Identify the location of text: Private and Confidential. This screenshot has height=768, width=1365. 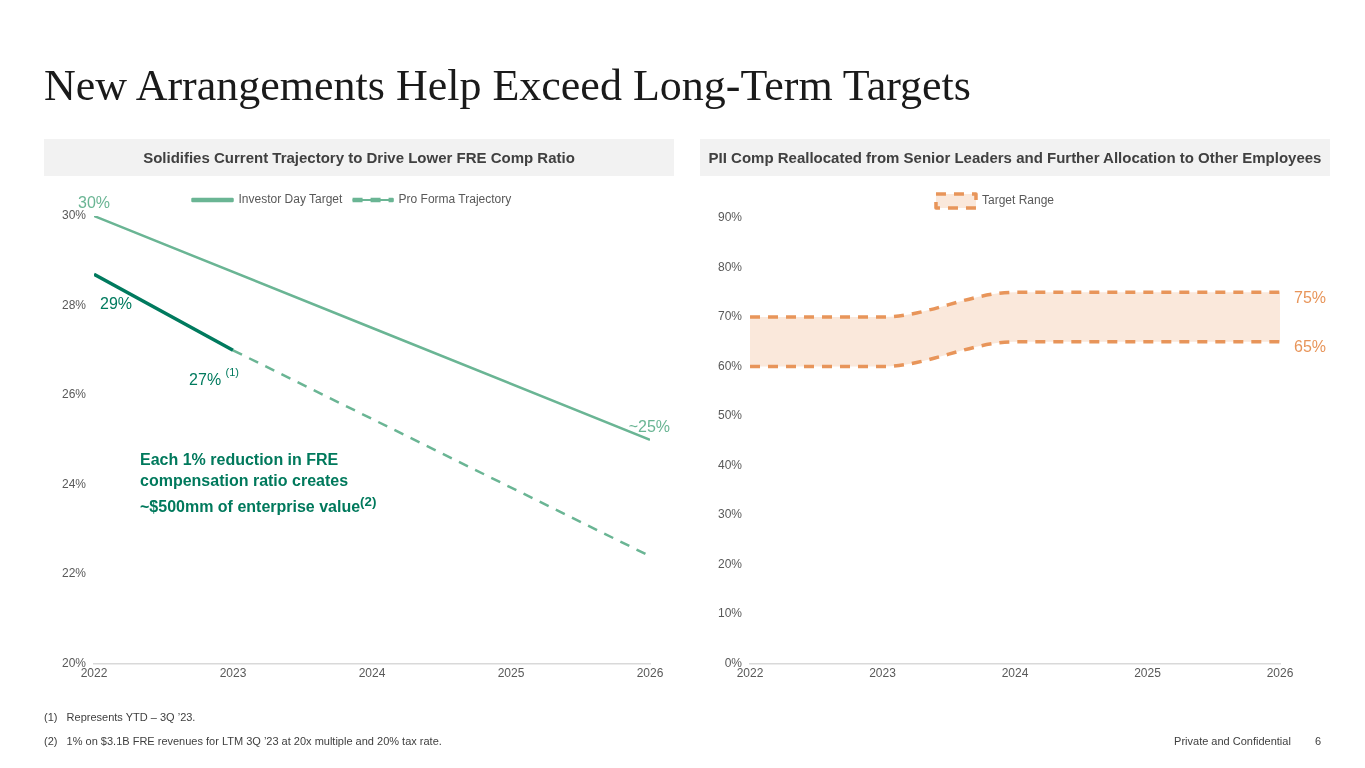
(1232, 741).